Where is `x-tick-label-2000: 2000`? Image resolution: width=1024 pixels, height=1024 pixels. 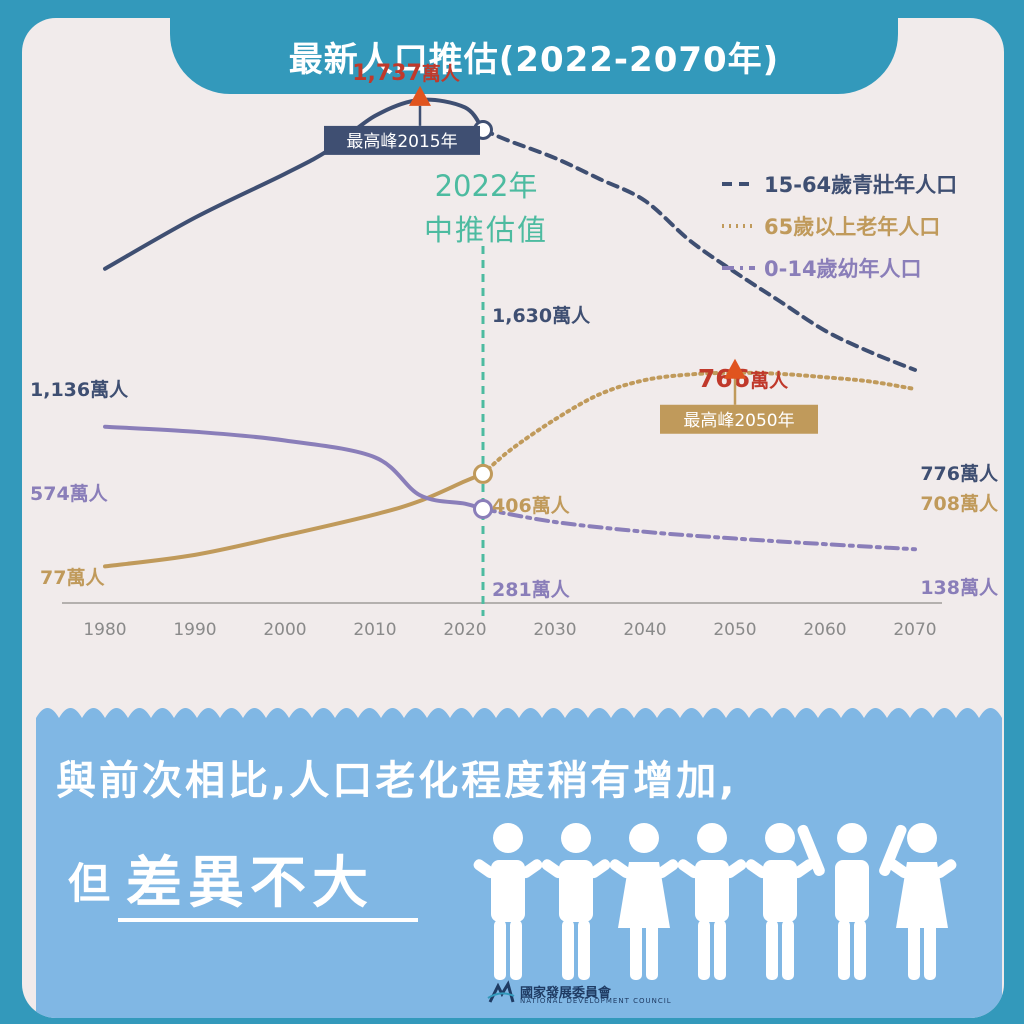 x-tick-label-2000: 2000 is located at coordinates (284, 630).